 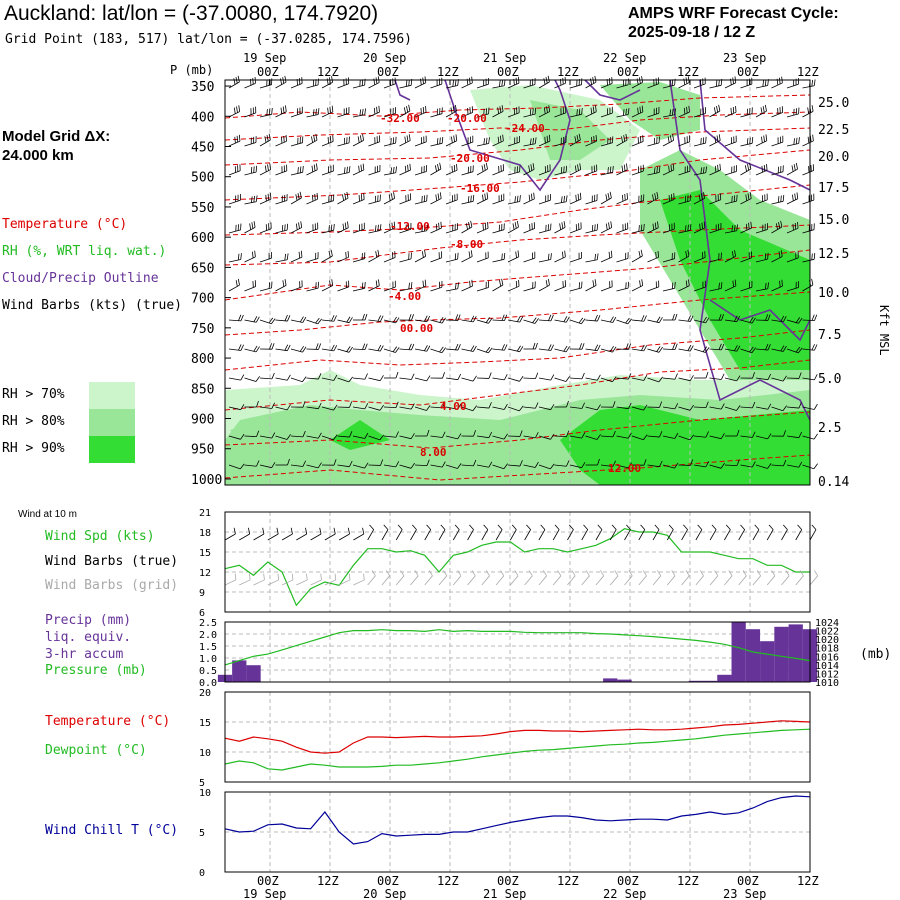 I want to click on temperature-line, so click(x=517, y=737).